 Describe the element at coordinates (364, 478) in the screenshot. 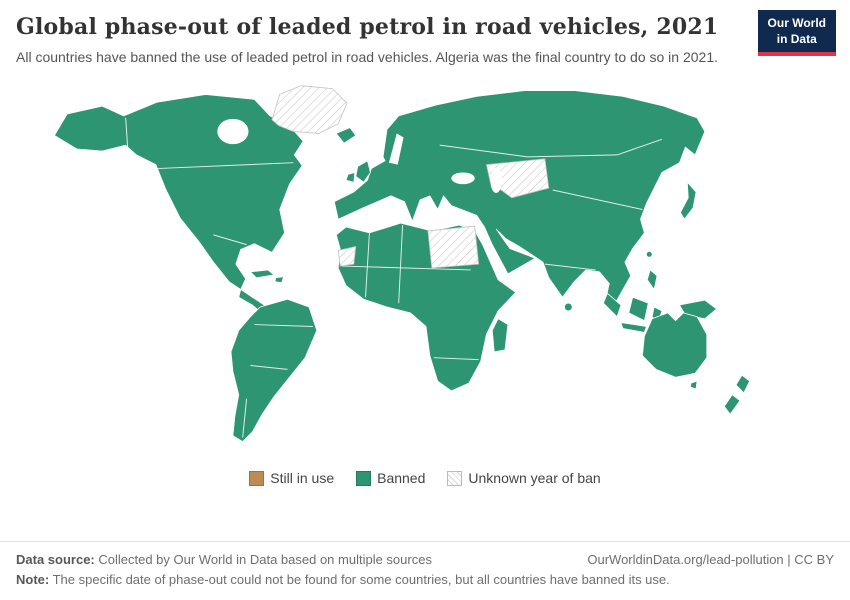

I see `legend-swatch-banned` at that location.